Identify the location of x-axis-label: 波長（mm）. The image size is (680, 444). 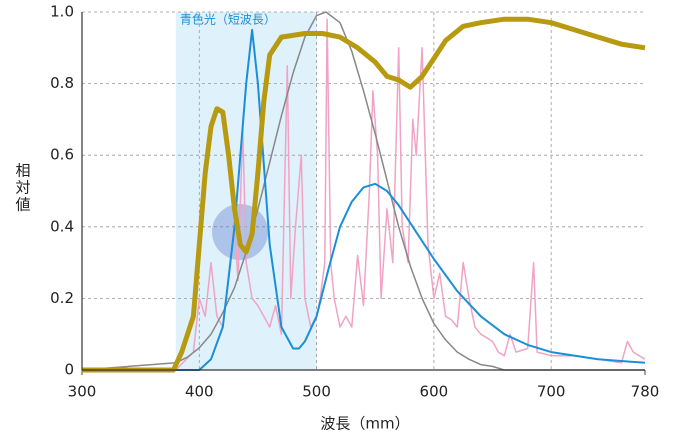
(364, 424).